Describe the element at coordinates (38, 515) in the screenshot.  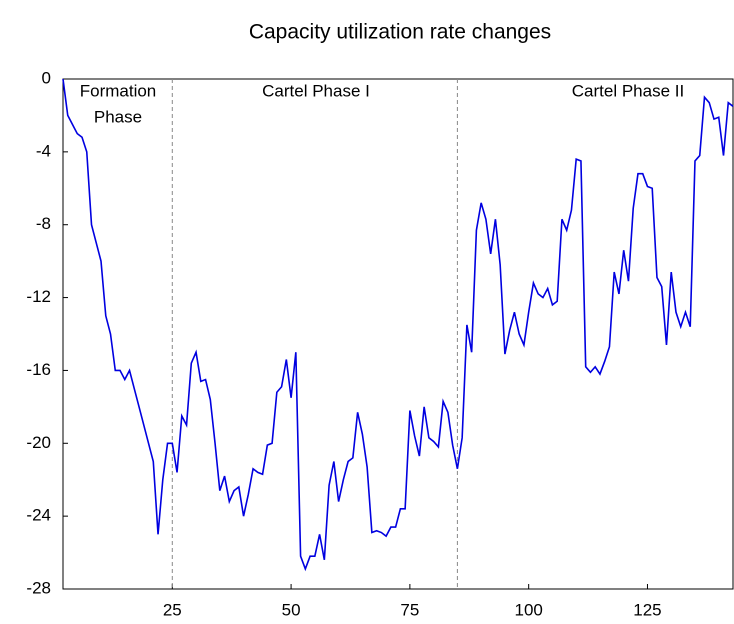
I see `y-tick-label: -24` at that location.